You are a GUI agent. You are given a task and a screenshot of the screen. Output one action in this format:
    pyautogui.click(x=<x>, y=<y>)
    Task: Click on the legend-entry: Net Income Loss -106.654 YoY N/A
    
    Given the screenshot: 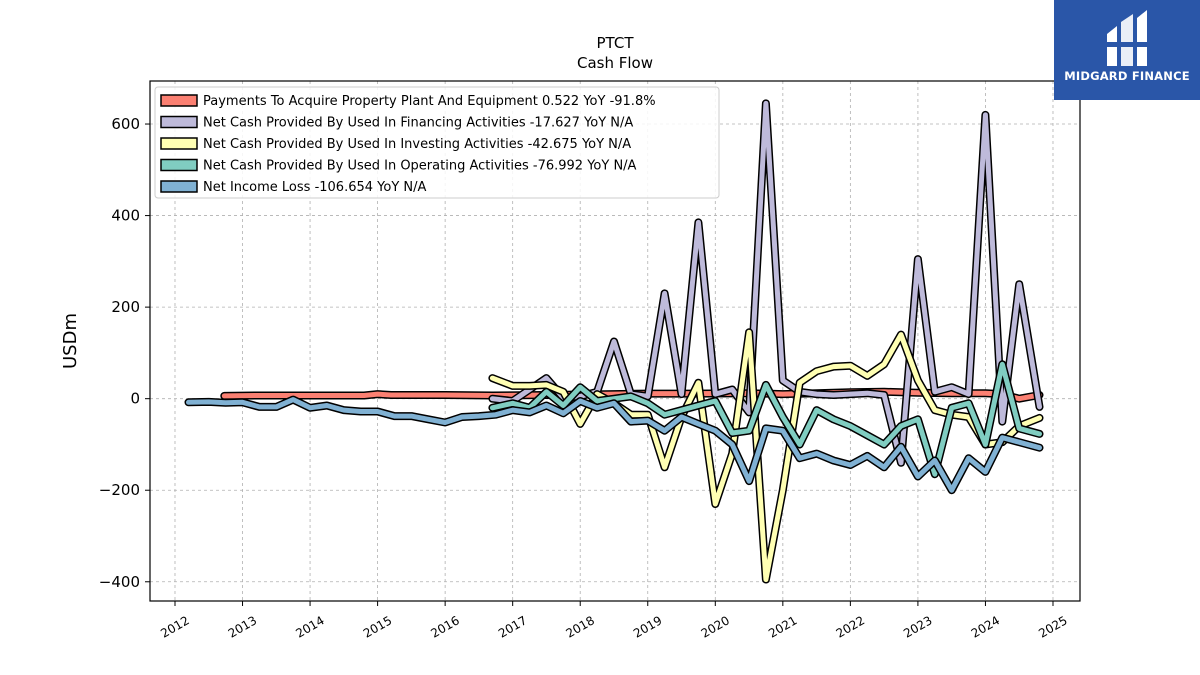 What is the action you would take?
    pyautogui.click(x=293, y=187)
    